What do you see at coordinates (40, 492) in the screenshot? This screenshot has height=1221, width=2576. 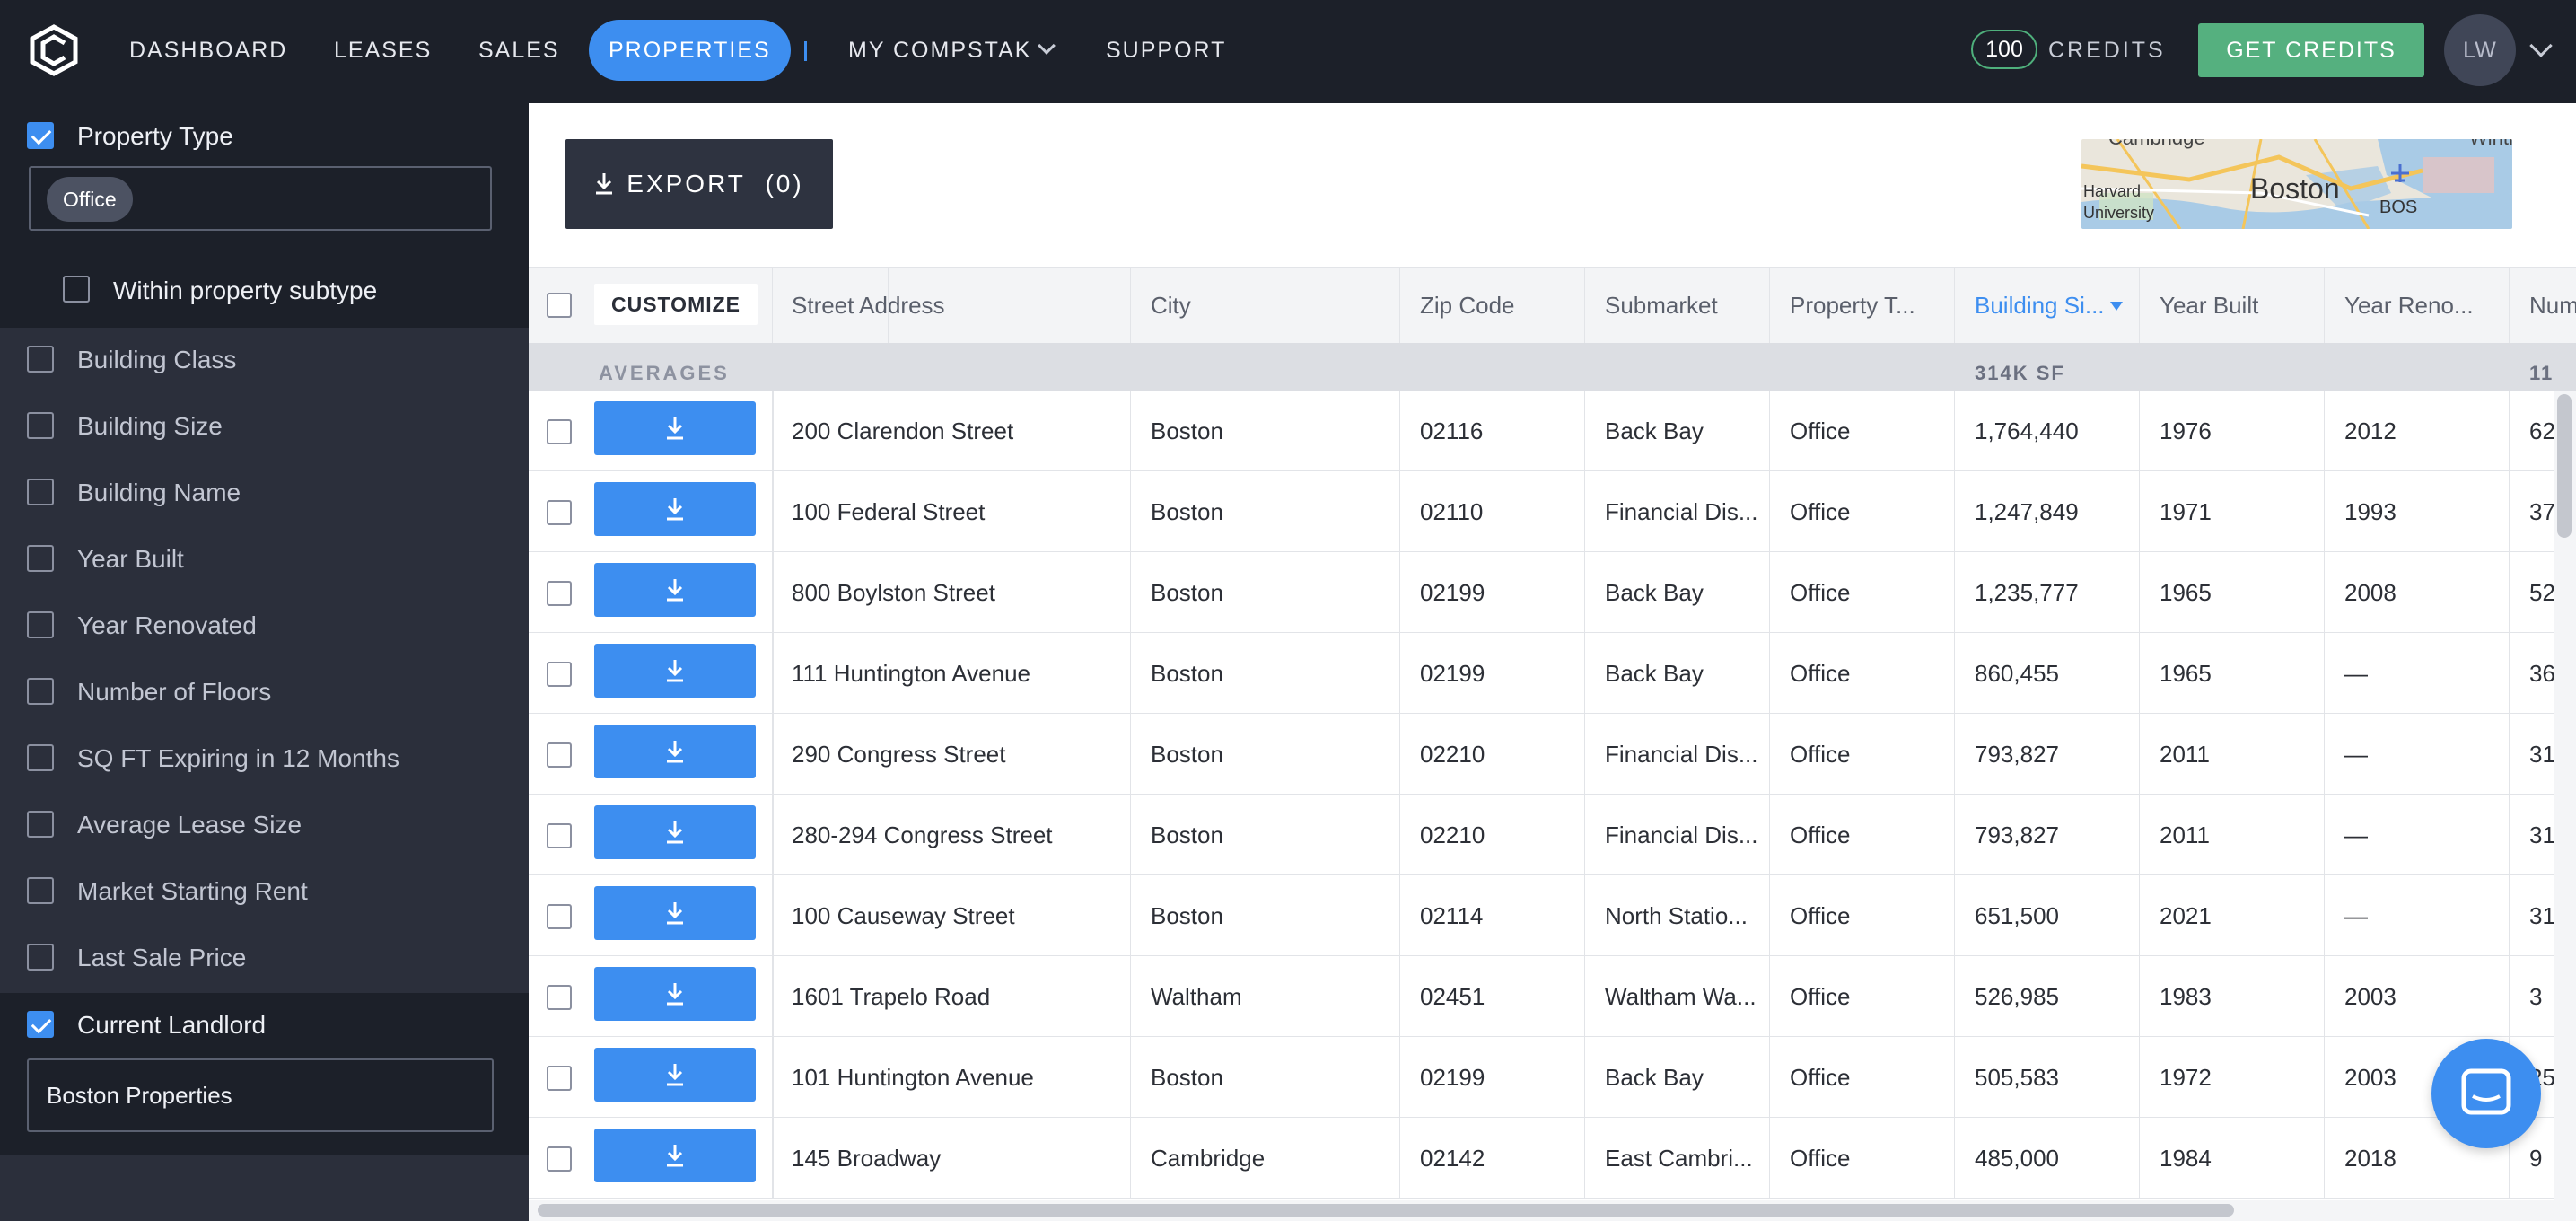 I see `building-name-checkbox` at bounding box center [40, 492].